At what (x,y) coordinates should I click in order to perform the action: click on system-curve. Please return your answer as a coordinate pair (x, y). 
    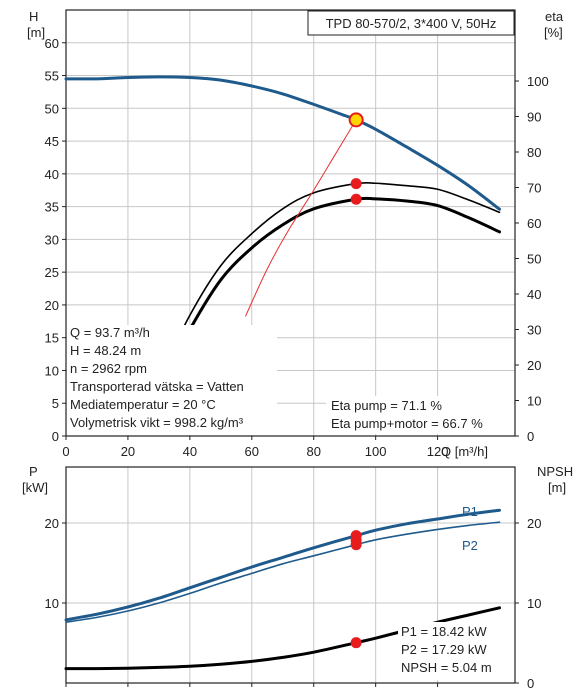
    Looking at the image, I should click on (301, 218).